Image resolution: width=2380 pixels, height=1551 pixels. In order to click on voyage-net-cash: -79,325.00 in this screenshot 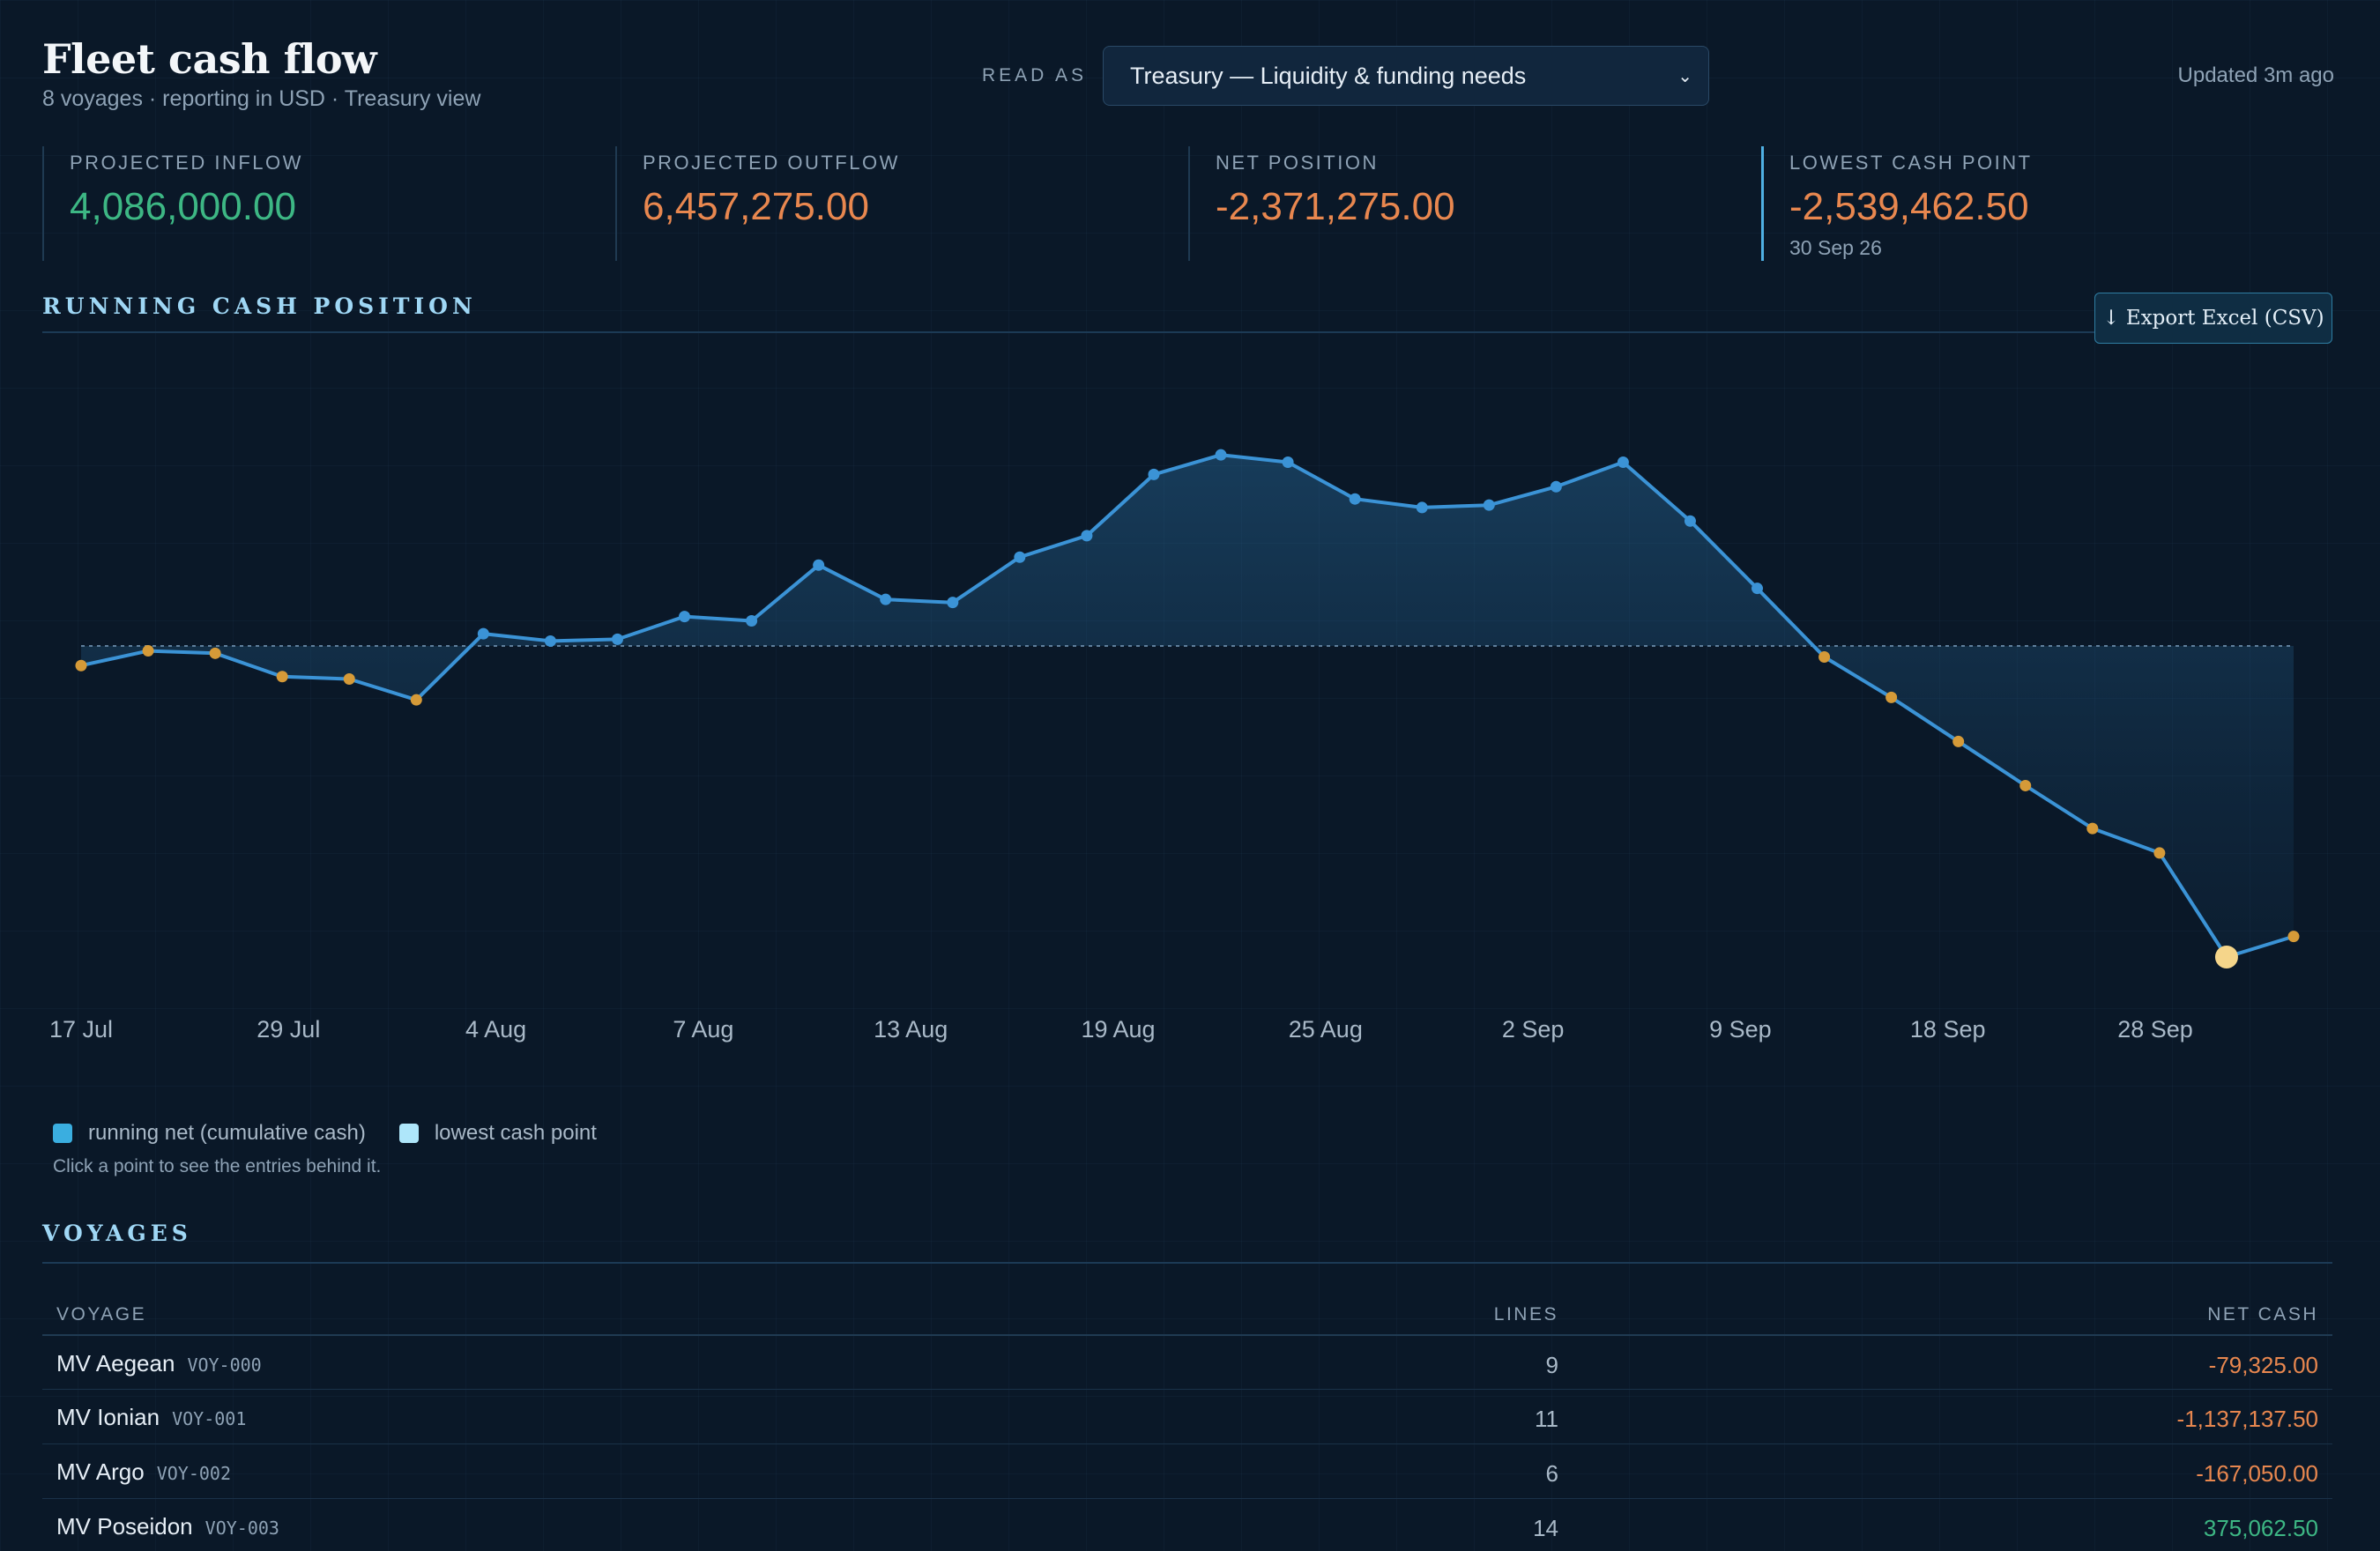, I will do `click(2263, 1365)`.